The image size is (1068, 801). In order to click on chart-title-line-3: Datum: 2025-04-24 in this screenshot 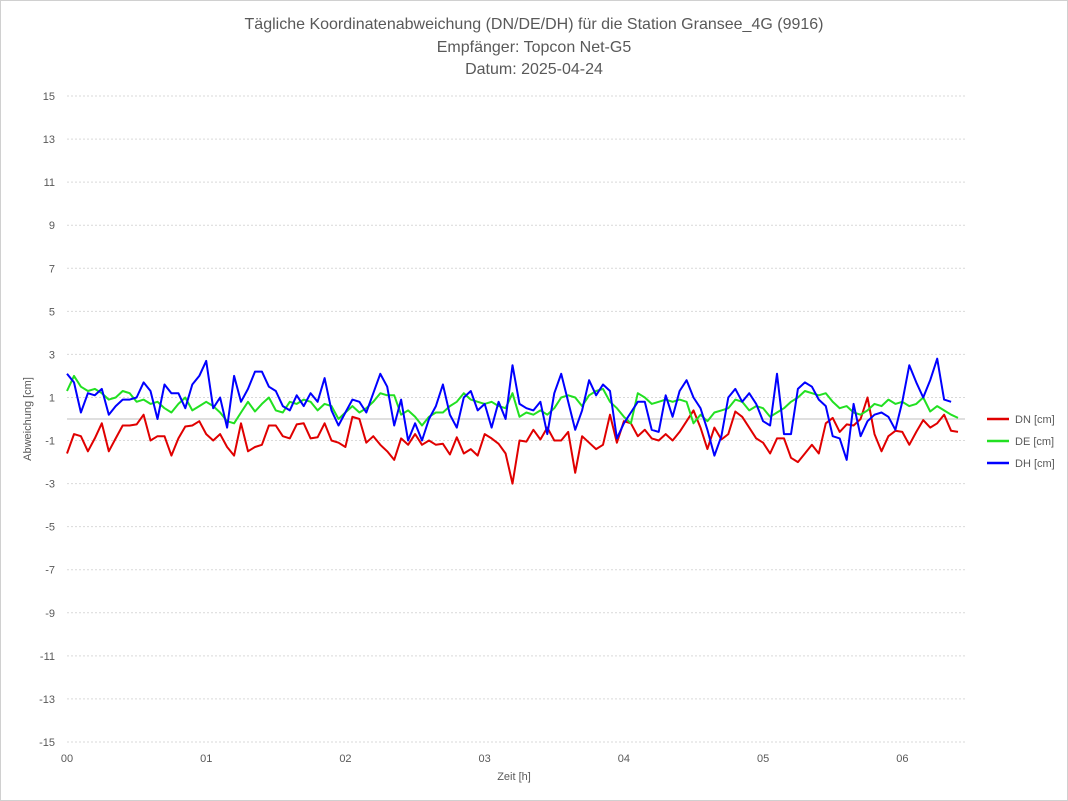, I will do `click(534, 69)`.